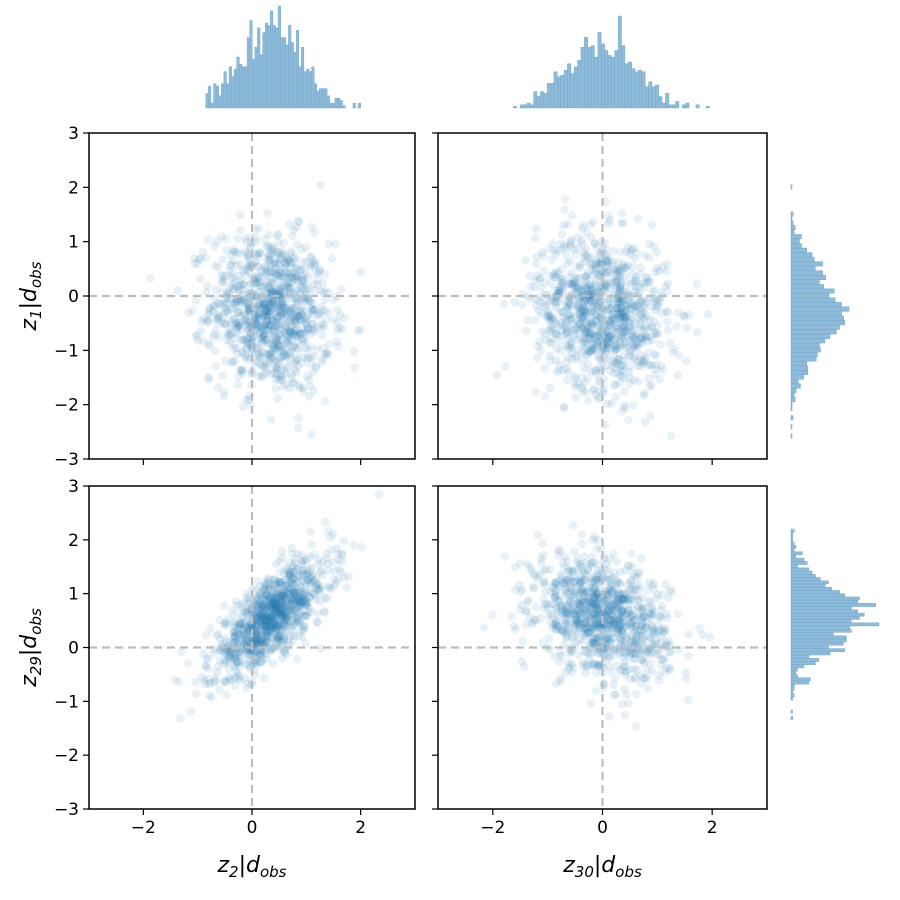 This screenshot has height=900, width=900. Describe the element at coordinates (256, 310) in the screenshot. I see `scatter-points` at that location.